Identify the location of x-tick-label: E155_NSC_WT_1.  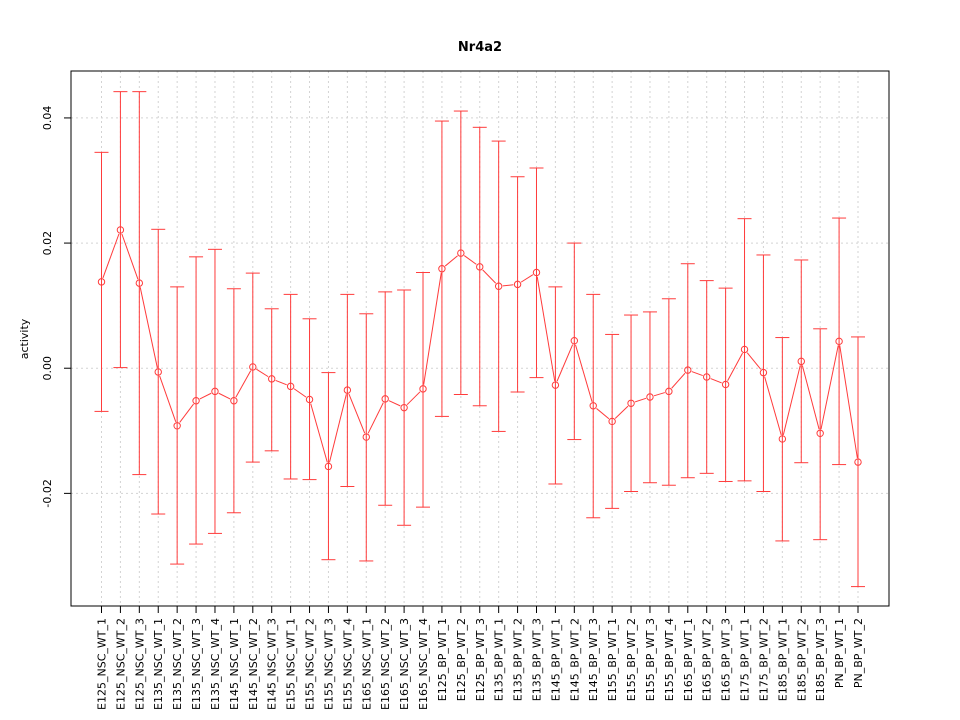
(291, 664).